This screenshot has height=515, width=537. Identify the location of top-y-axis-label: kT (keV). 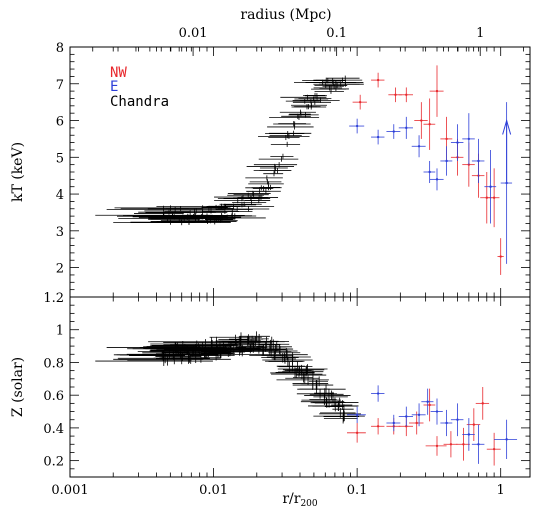
(18, 172).